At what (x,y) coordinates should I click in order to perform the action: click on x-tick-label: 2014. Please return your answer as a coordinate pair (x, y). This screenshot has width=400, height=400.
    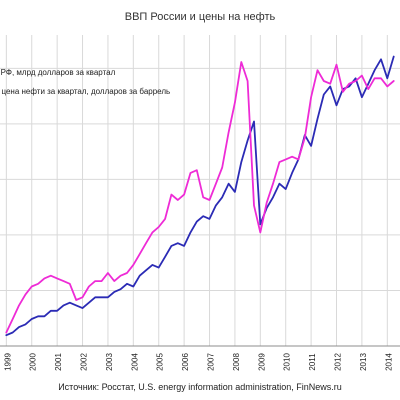
    Looking at the image, I should click on (388, 362).